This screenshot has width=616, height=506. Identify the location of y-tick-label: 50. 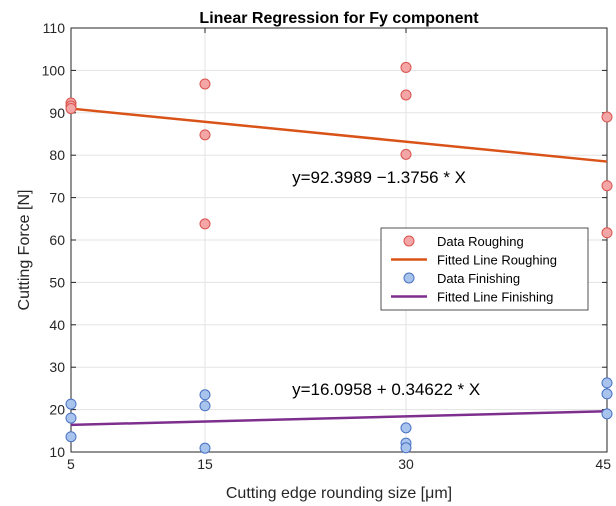
(57, 282).